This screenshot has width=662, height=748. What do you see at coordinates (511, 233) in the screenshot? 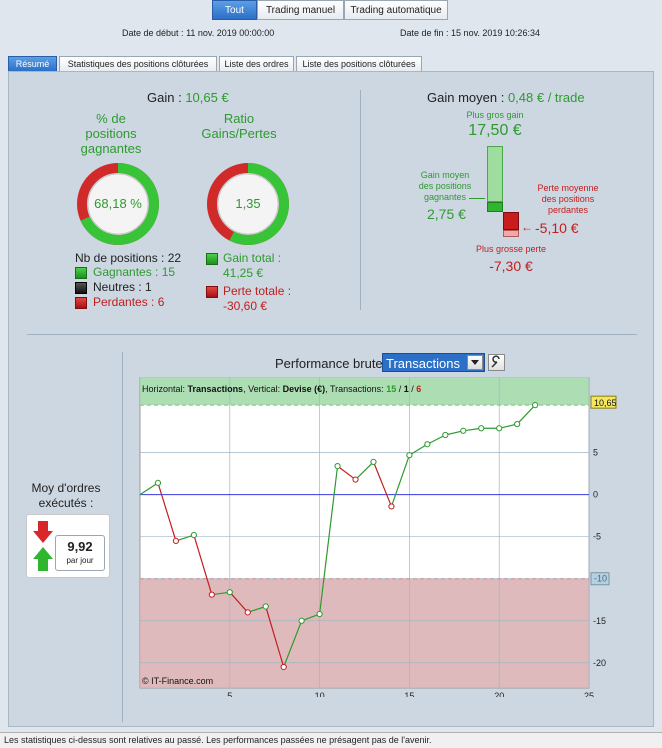
I see `loss-range-bar` at bounding box center [511, 233].